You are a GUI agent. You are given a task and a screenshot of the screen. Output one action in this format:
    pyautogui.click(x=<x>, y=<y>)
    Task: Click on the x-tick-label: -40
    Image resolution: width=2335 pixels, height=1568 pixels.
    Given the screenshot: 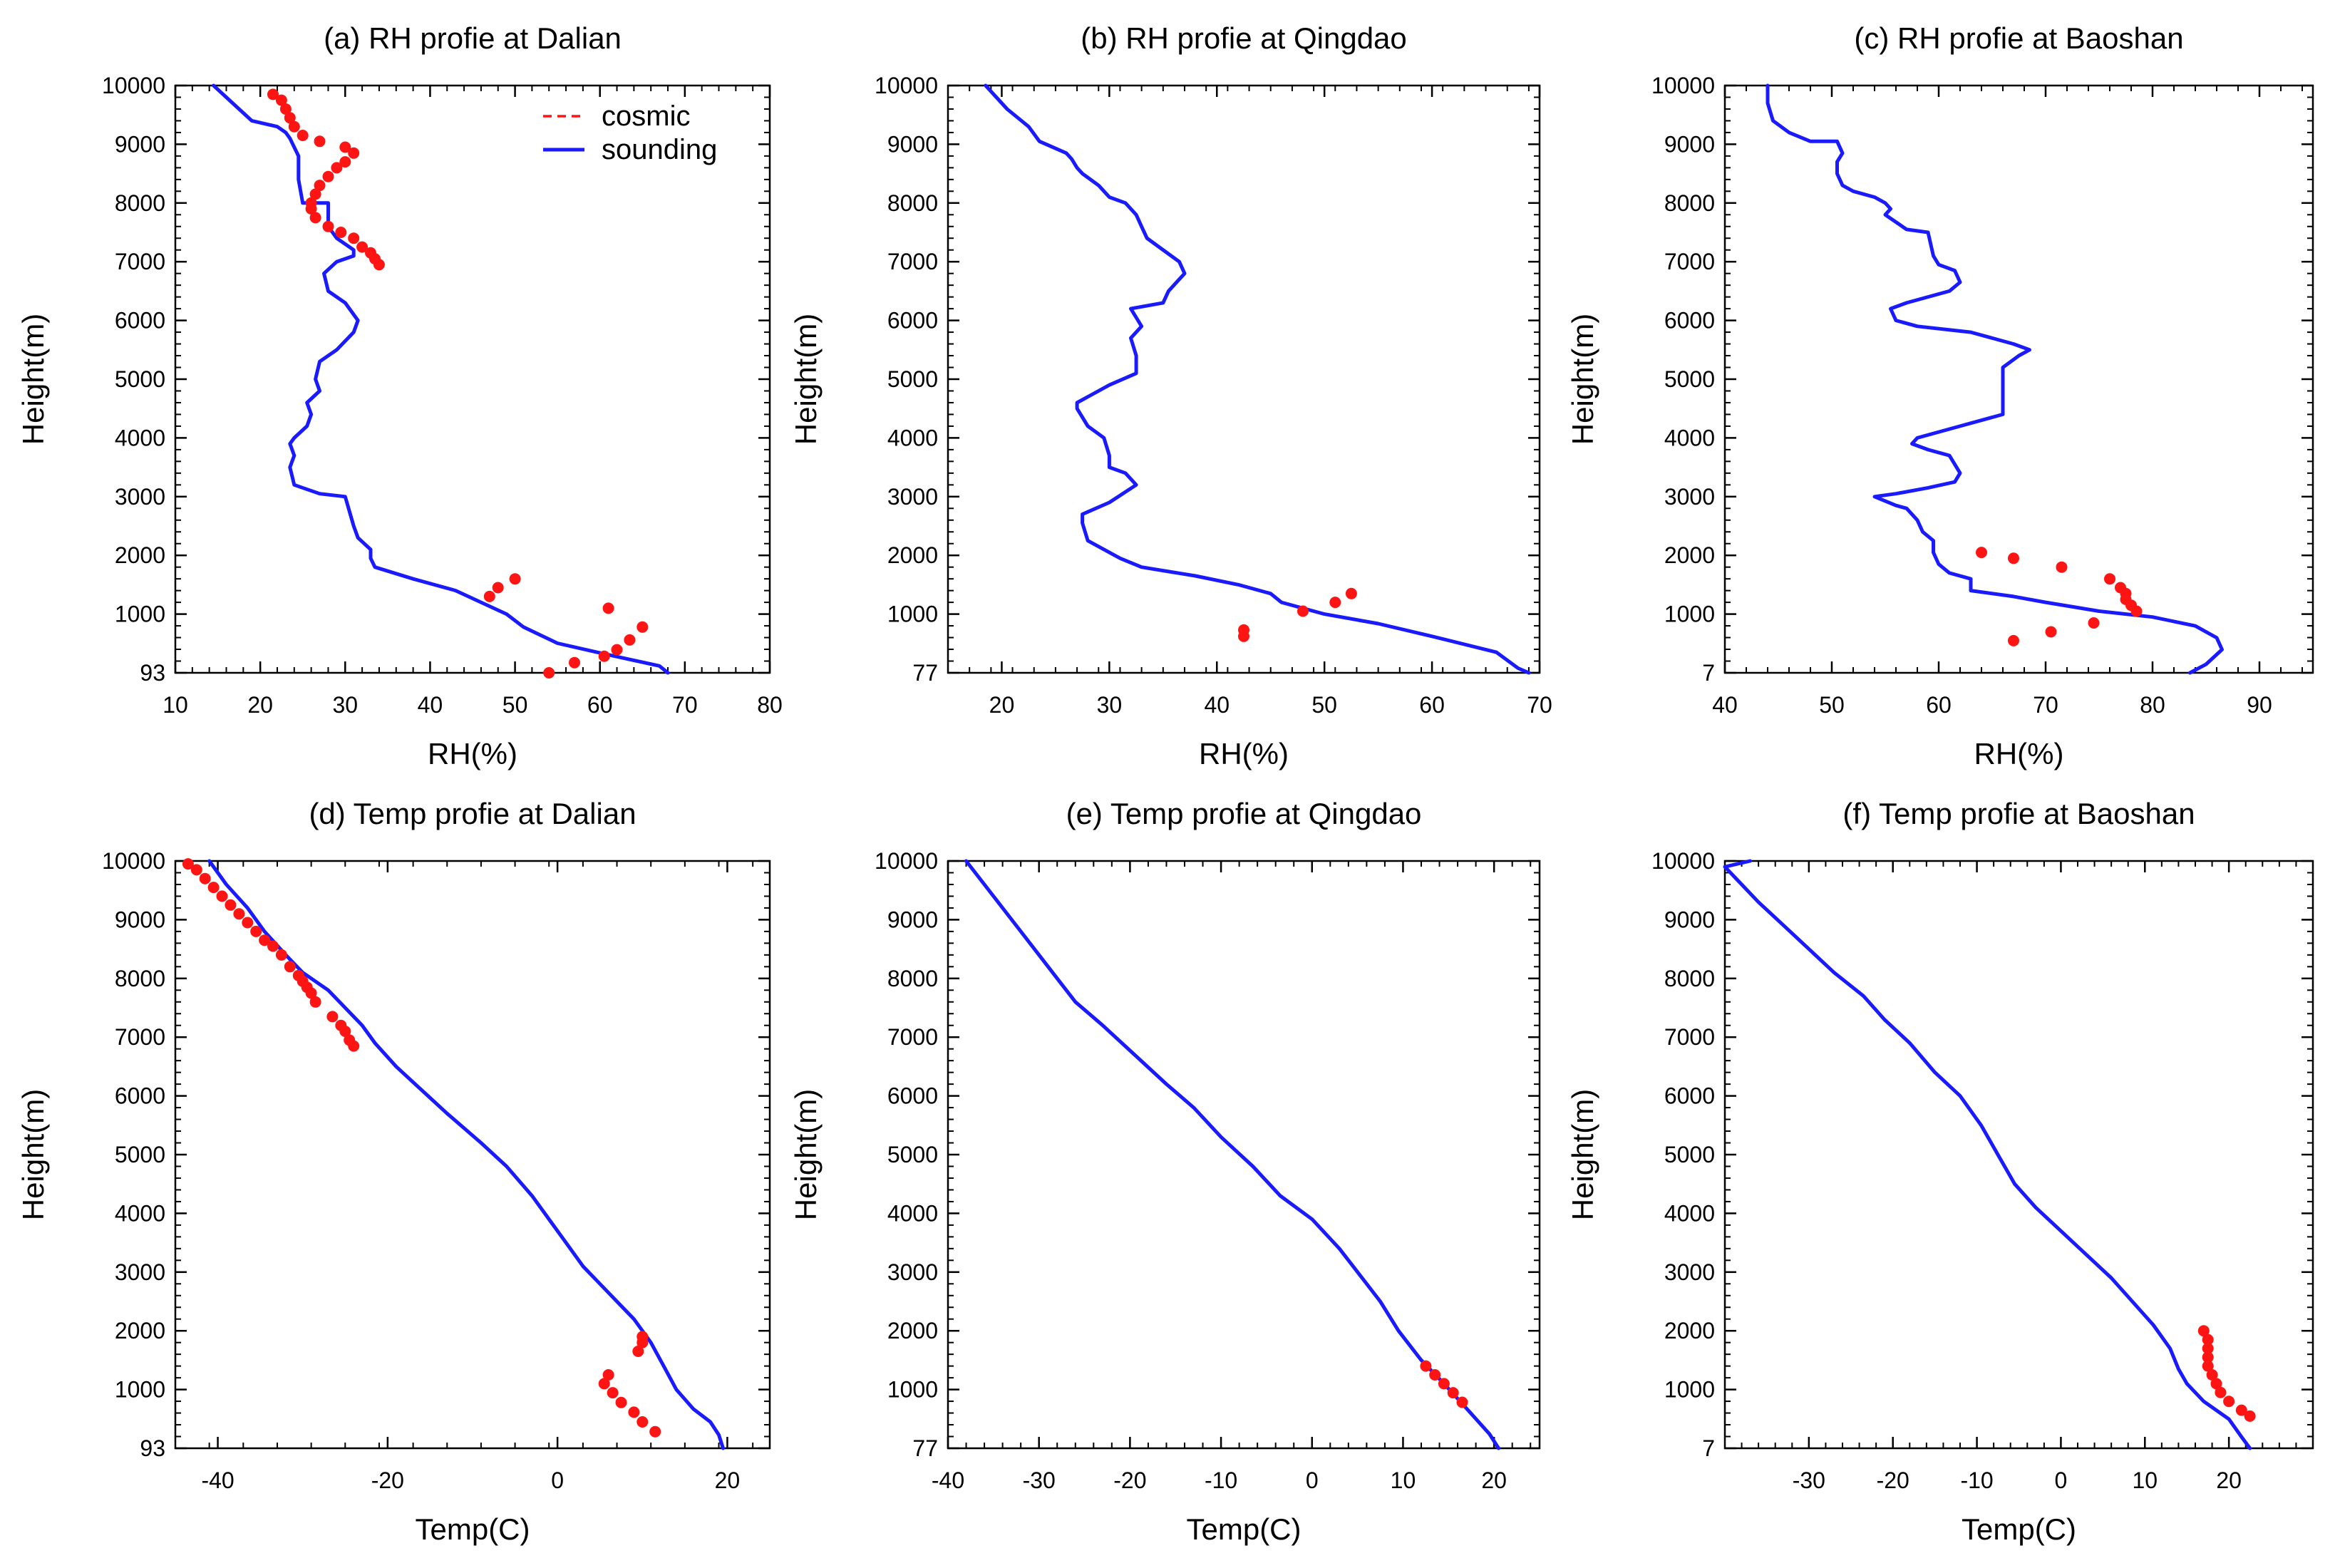 What is the action you would take?
    pyautogui.click(x=948, y=1481)
    